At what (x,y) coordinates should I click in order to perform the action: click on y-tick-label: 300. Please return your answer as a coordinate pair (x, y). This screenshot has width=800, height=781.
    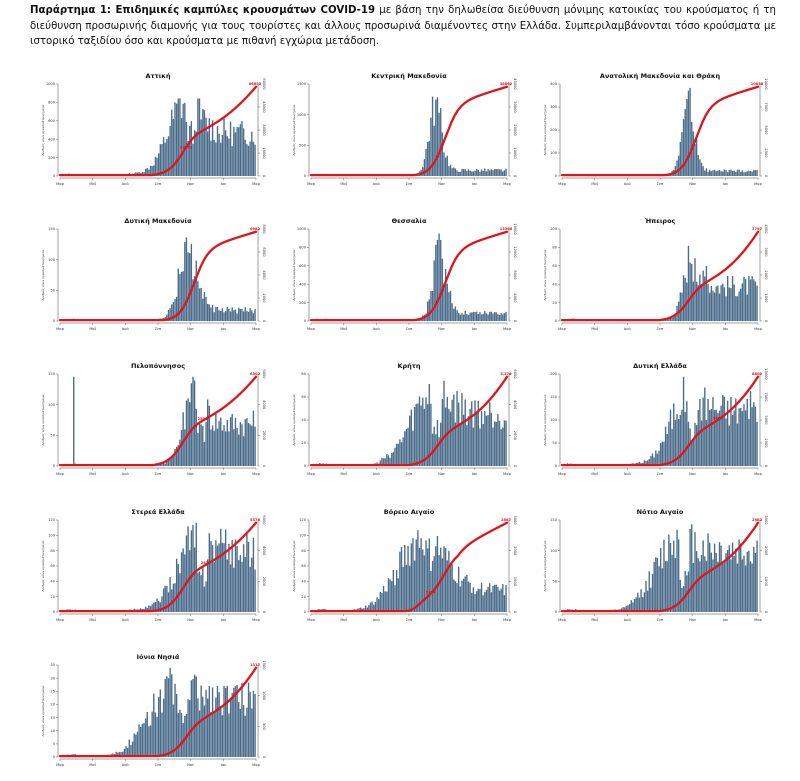
    Looking at the image, I should click on (554, 107).